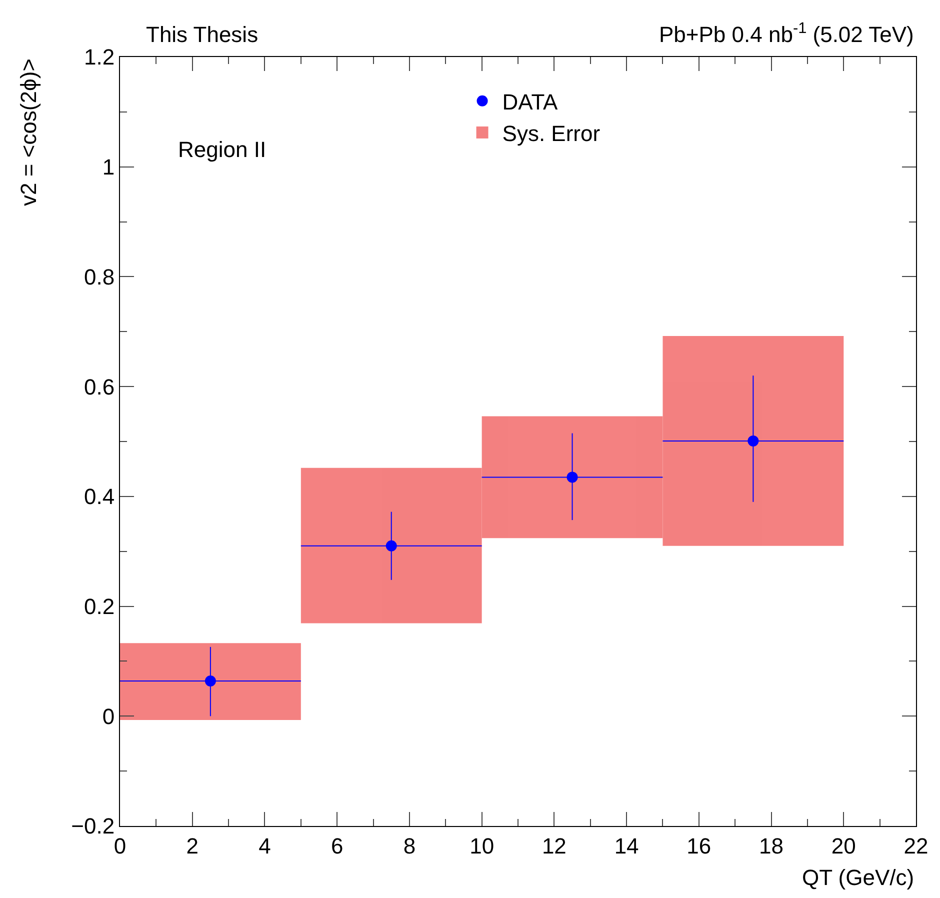 The height and width of the screenshot is (898, 940). Describe the element at coordinates (409, 845) in the screenshot. I see `x-tick-label: 8` at that location.